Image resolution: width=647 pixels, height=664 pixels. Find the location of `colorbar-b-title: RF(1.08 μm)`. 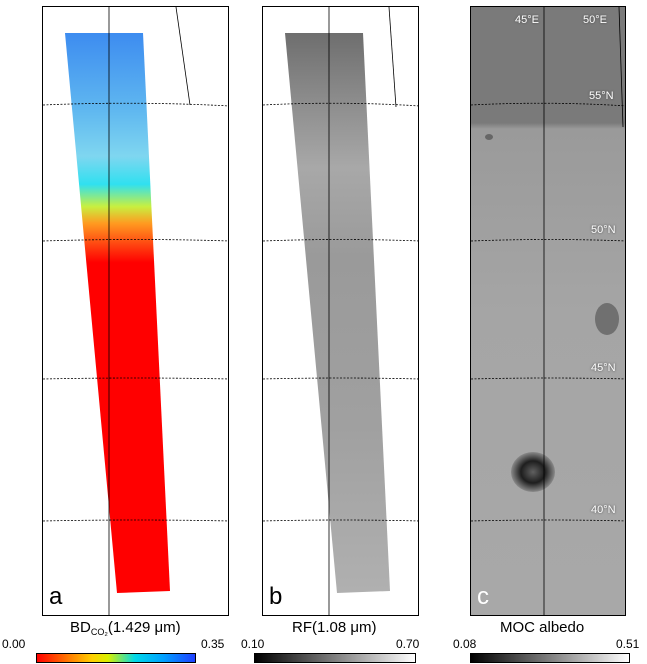

colorbar-b-title: RF(1.08 μm) is located at coordinates (334, 627).